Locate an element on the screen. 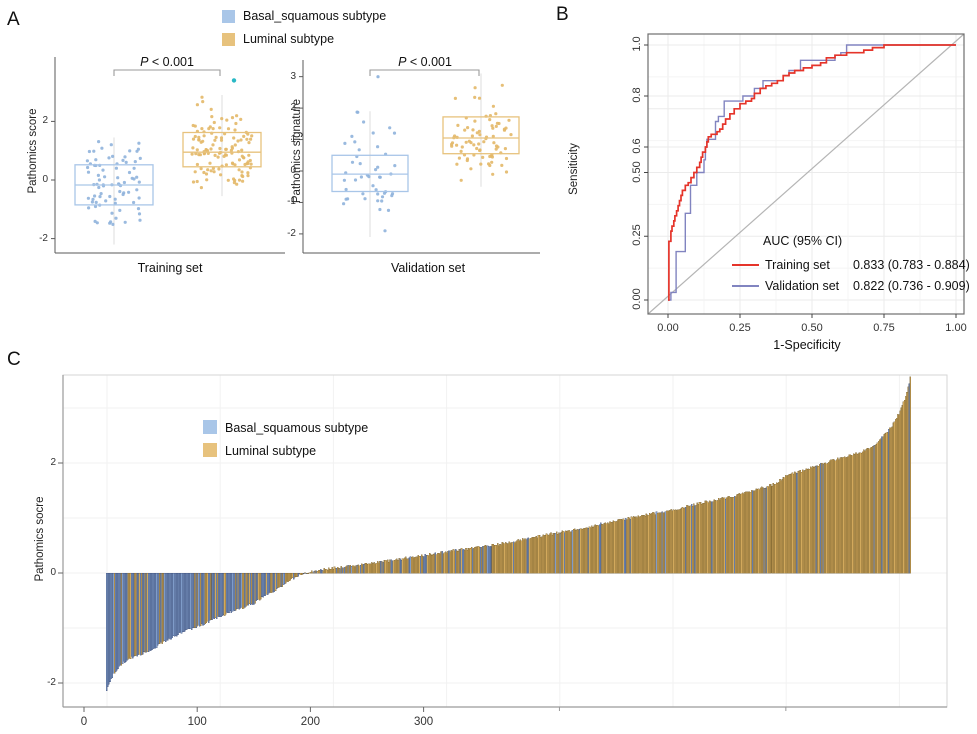 The height and width of the screenshot is (734, 977). waterfall-y-tick-label: 0 is located at coordinates (53, 572).